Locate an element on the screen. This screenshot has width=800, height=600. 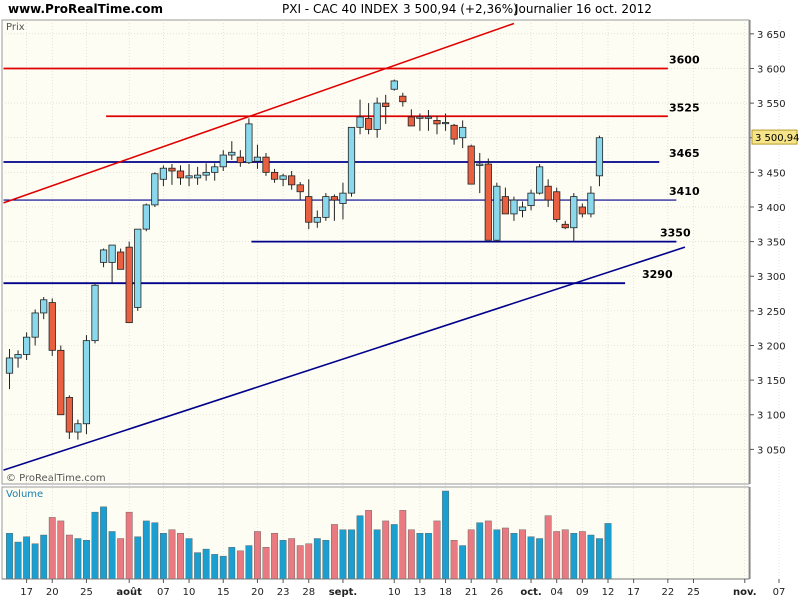
time-tick-label: 10 is located at coordinates (189, 592).